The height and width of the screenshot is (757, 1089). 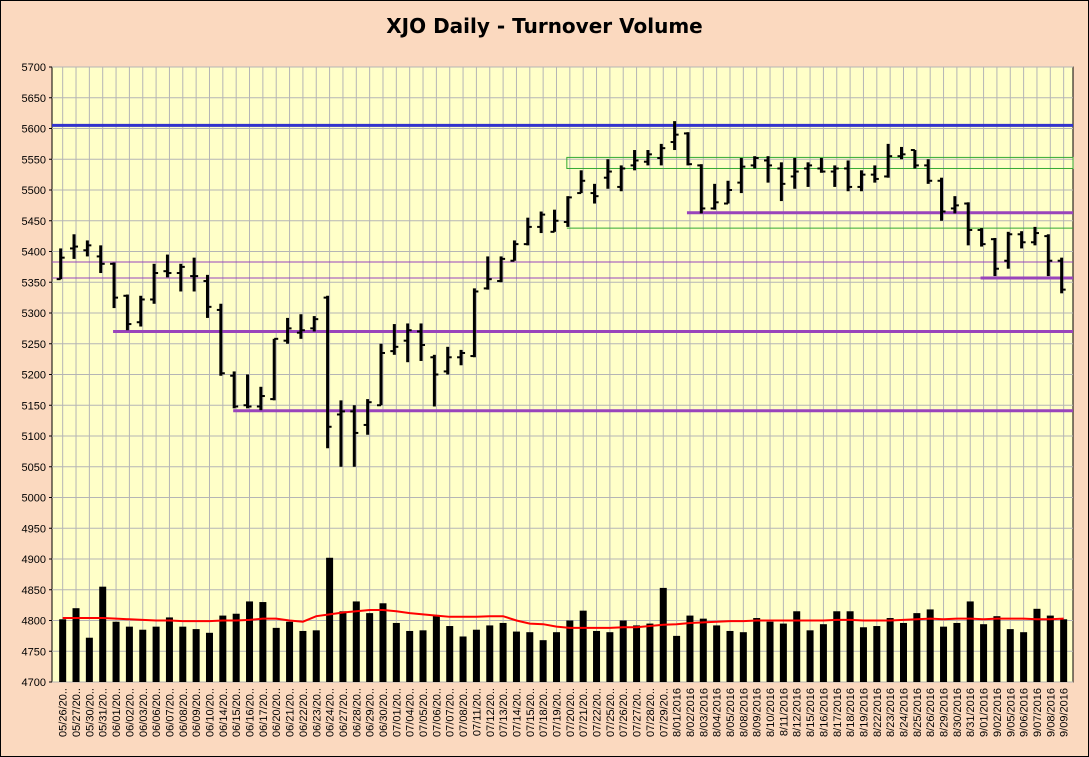 What do you see at coordinates (864, 712) in the screenshot?
I see `x-tick-label: 8/19/2016` at bounding box center [864, 712].